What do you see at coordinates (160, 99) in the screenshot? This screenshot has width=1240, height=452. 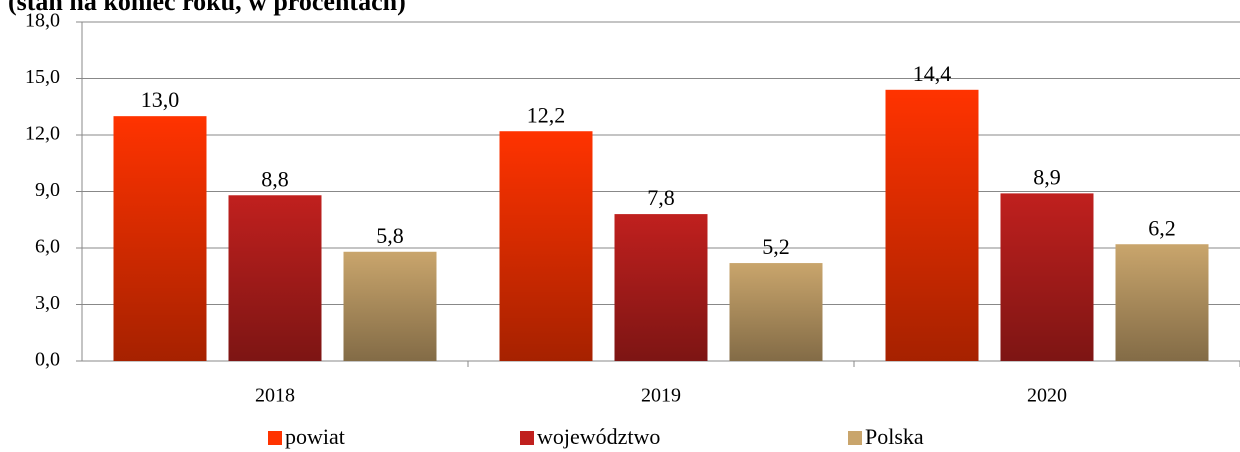 I see `data-label: 13,0` at bounding box center [160, 99].